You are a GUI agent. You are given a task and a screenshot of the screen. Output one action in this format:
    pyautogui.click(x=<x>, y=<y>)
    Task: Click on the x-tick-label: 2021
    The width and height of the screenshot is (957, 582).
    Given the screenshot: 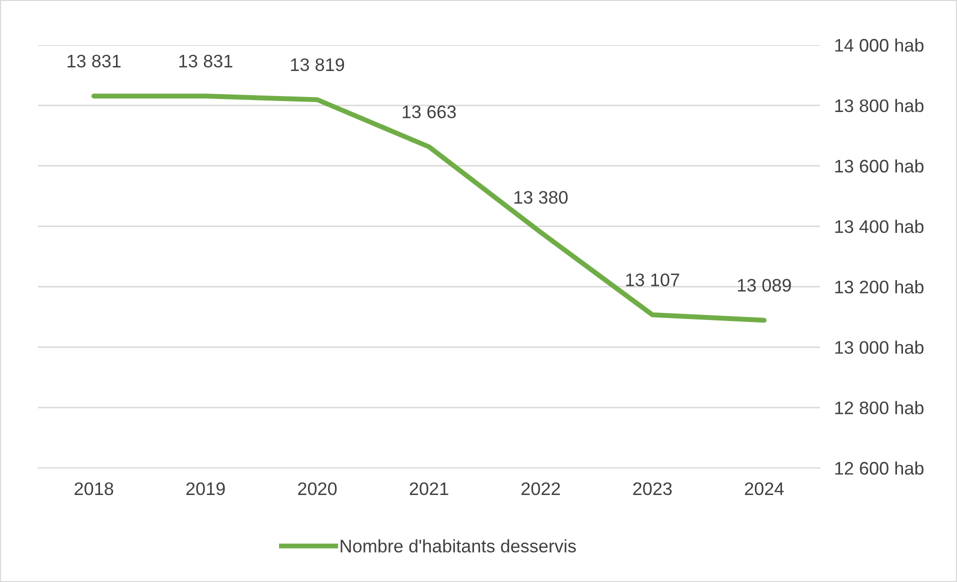 What is the action you would take?
    pyautogui.click(x=429, y=489)
    